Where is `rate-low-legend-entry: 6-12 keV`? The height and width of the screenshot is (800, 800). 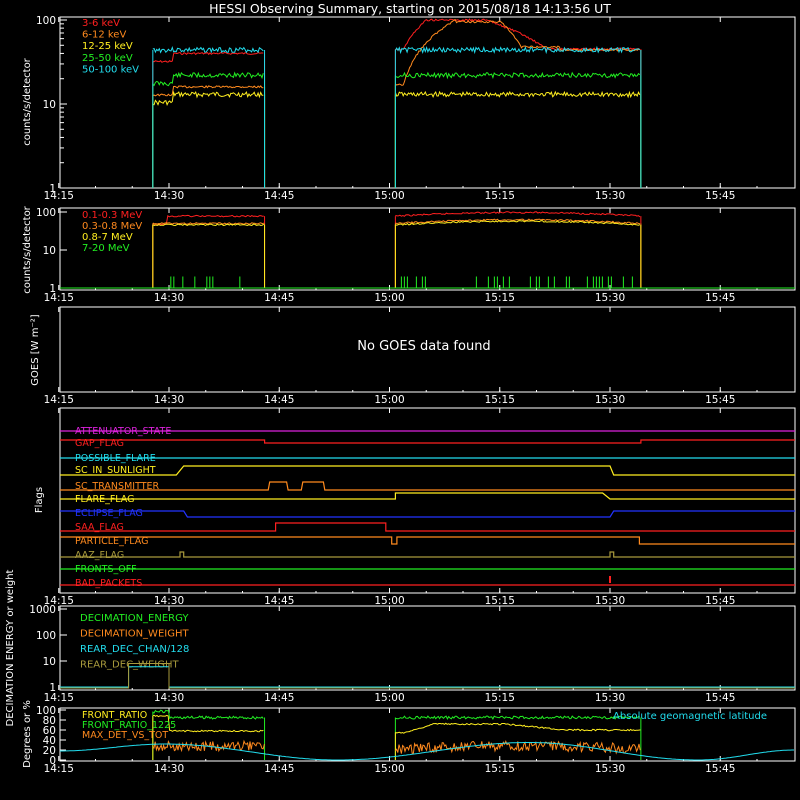 rate-low-legend-entry: 6-12 keV is located at coordinates (104, 35).